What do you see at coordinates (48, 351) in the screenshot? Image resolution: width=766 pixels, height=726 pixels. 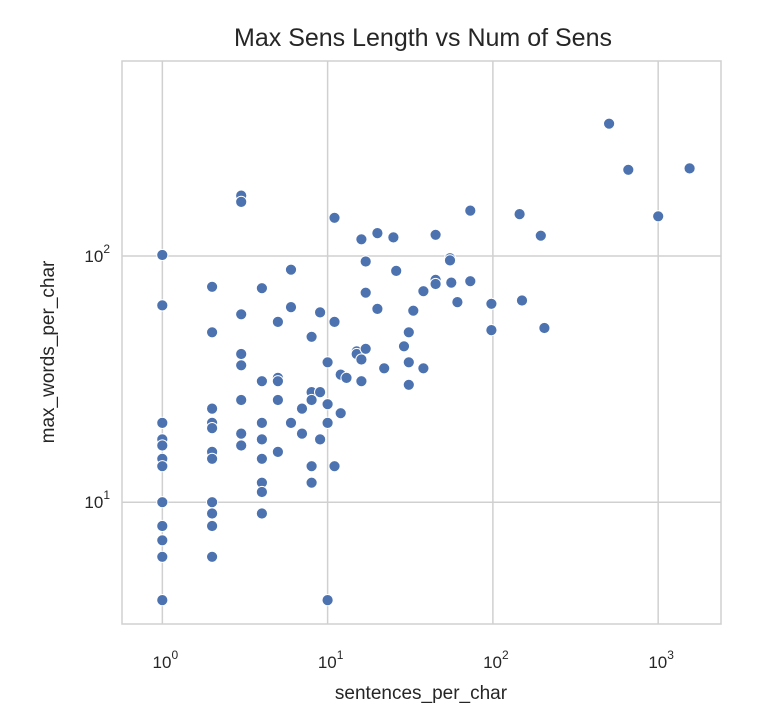 I see `y-axis-label: max_words_per_char` at bounding box center [48, 351].